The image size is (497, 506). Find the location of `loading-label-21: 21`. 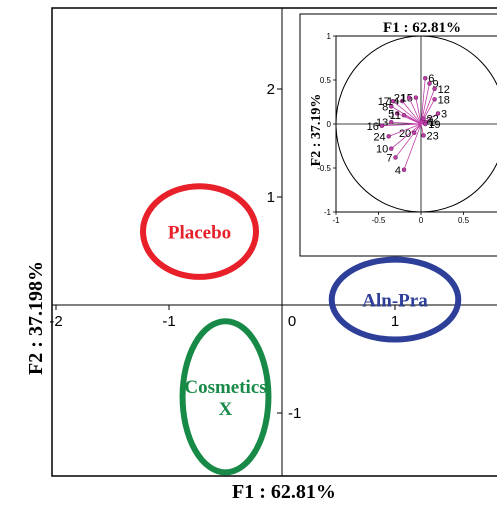

loading-label-21: 21 is located at coordinates (400, 99).